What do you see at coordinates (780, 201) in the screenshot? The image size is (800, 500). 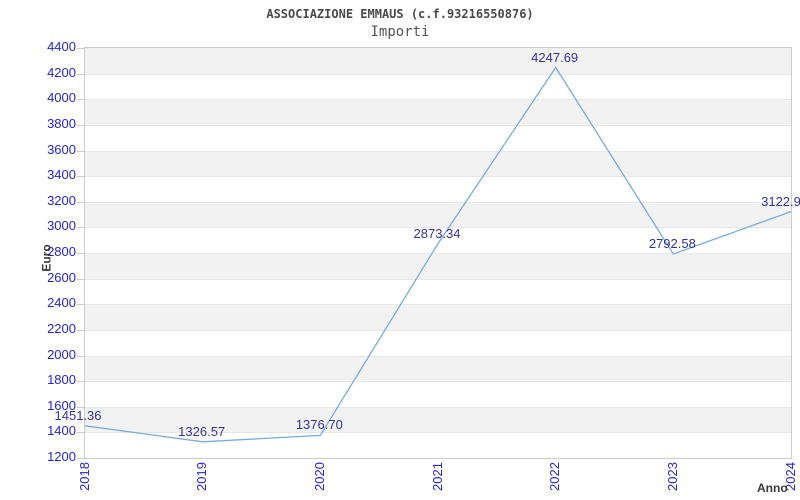 I see `point-value-label: 3122.9` at bounding box center [780, 201].